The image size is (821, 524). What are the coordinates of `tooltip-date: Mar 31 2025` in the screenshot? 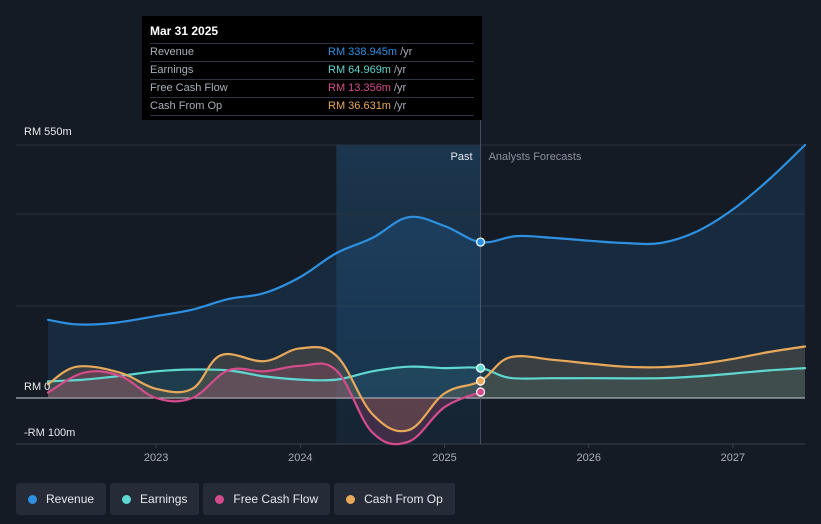 It's located at (184, 31).